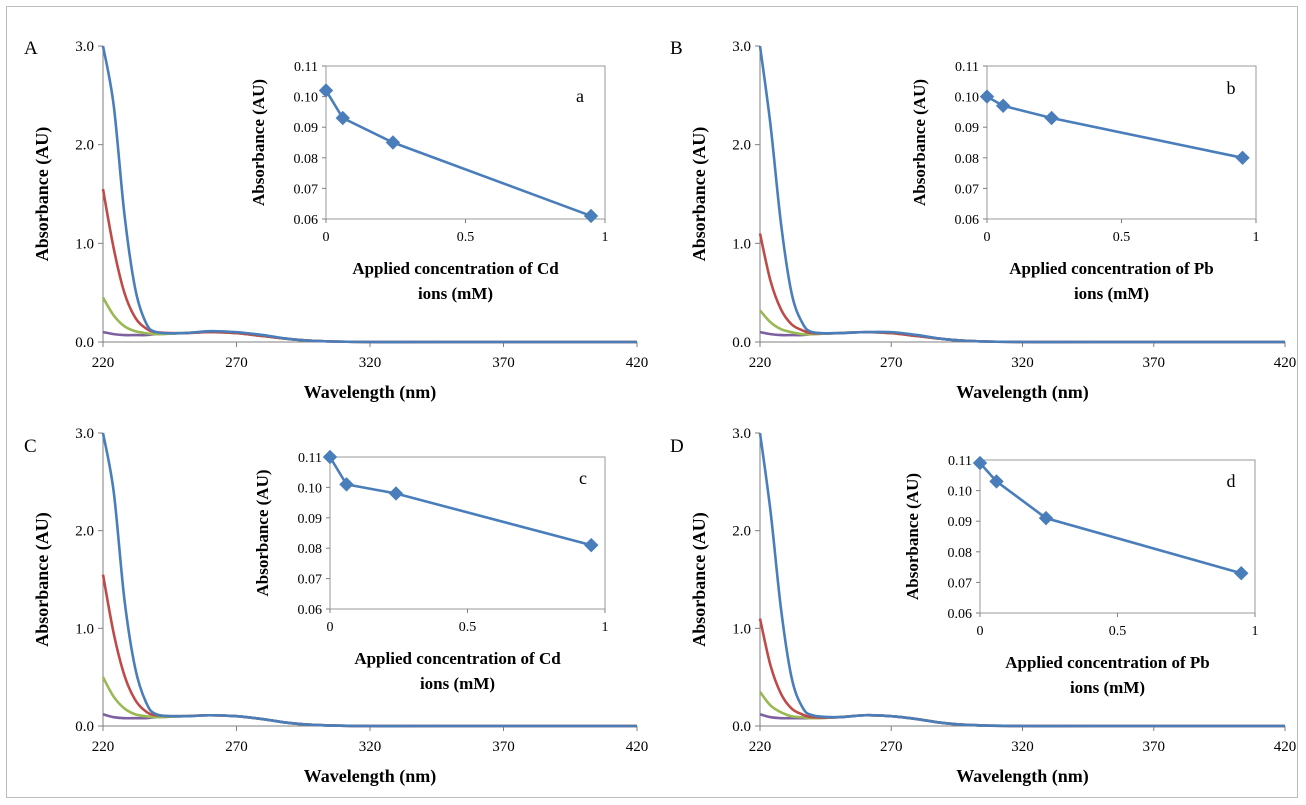  Describe the element at coordinates (583, 478) in the screenshot. I see `inset-label: c` at that location.